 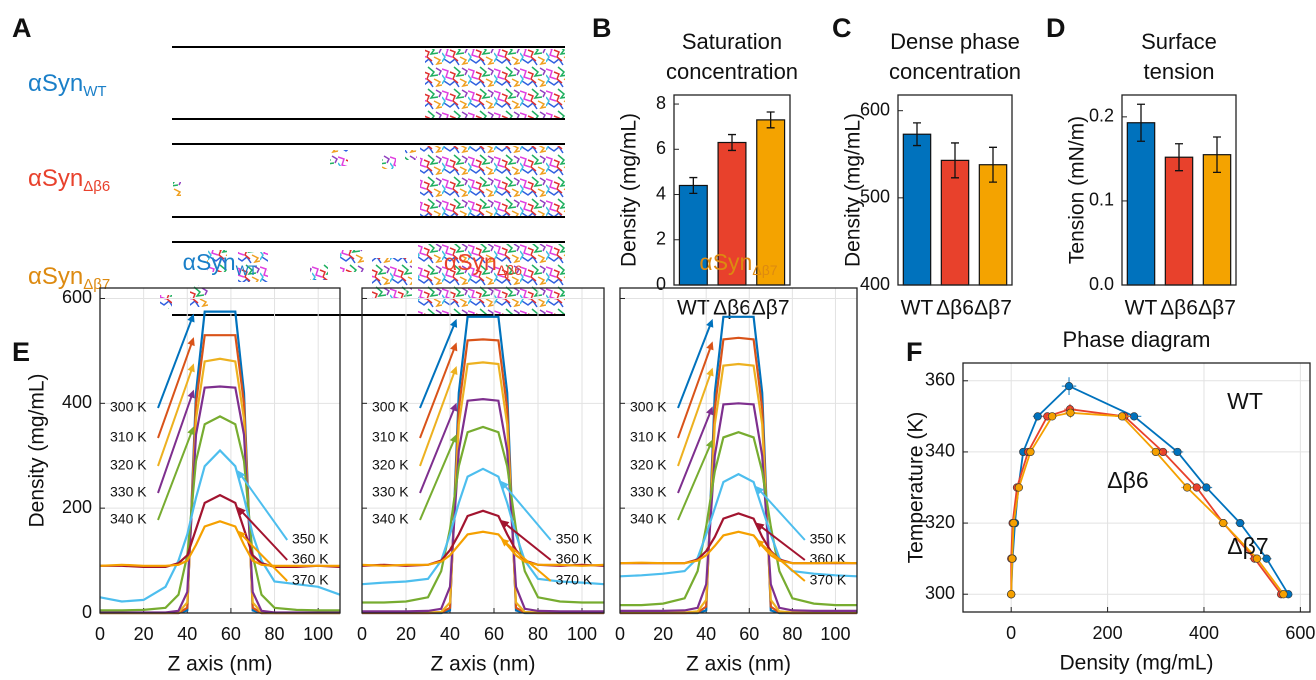 What do you see at coordinates (661, 284) in the screenshot?
I see `y-tick-label: 0` at bounding box center [661, 284].